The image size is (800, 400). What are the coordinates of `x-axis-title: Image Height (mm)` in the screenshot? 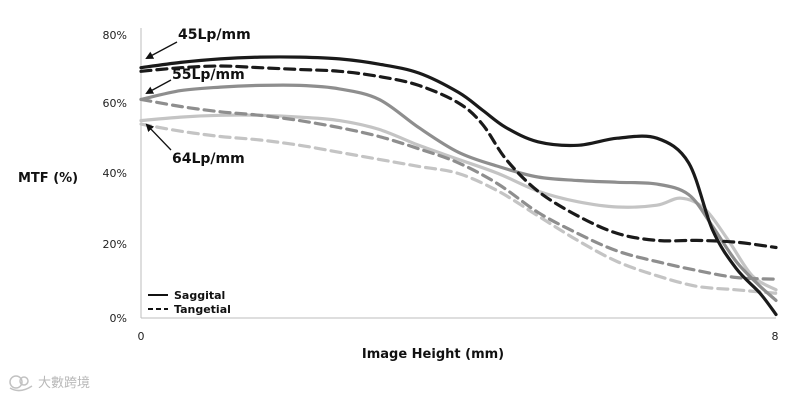 It's located at (433, 354).